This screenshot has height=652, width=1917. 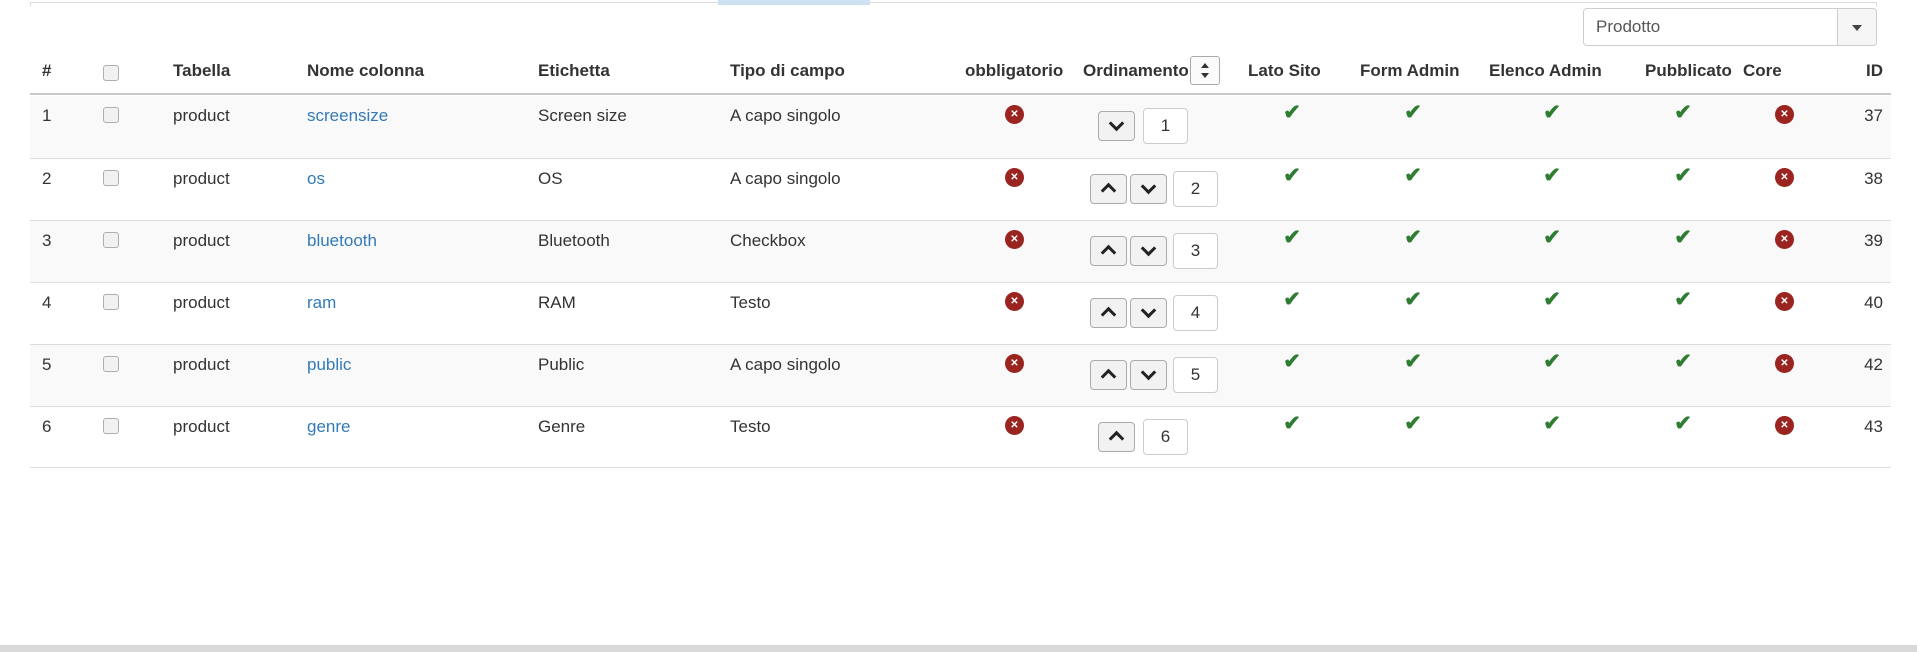 What do you see at coordinates (768, 240) in the screenshot?
I see `row-tipo-di-campo: Checkbox` at bounding box center [768, 240].